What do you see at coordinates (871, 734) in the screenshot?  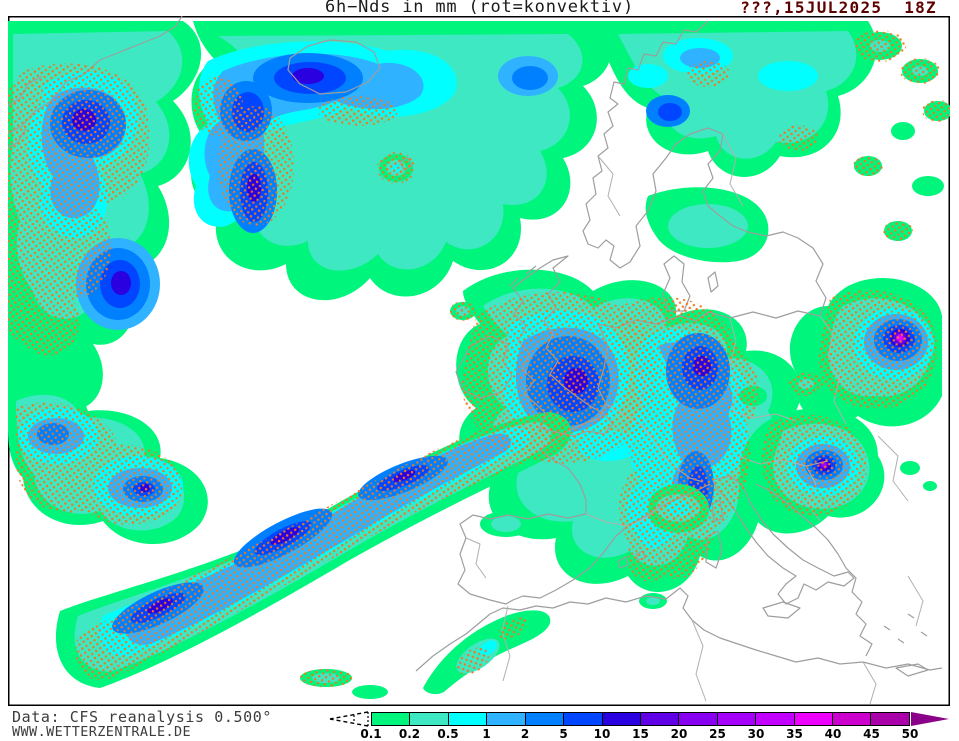 I see `legend-tick-label: 45` at bounding box center [871, 734].